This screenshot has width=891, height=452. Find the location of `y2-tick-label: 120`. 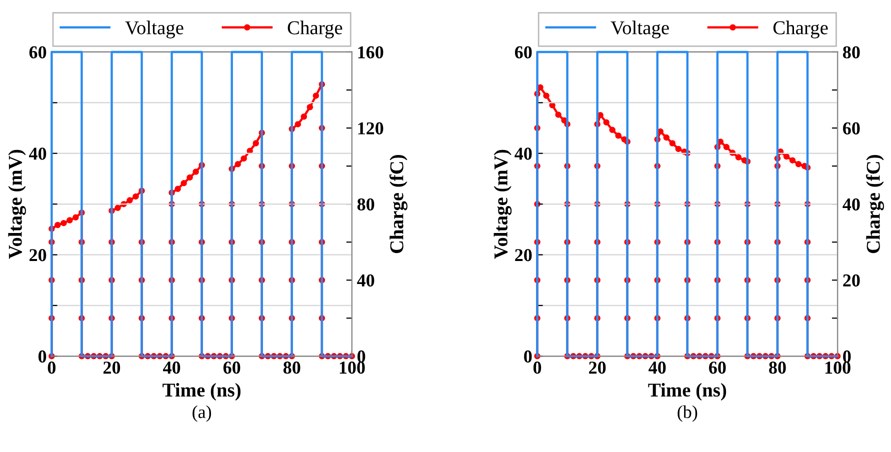

y2-tick-label: 120 is located at coordinates (371, 128).